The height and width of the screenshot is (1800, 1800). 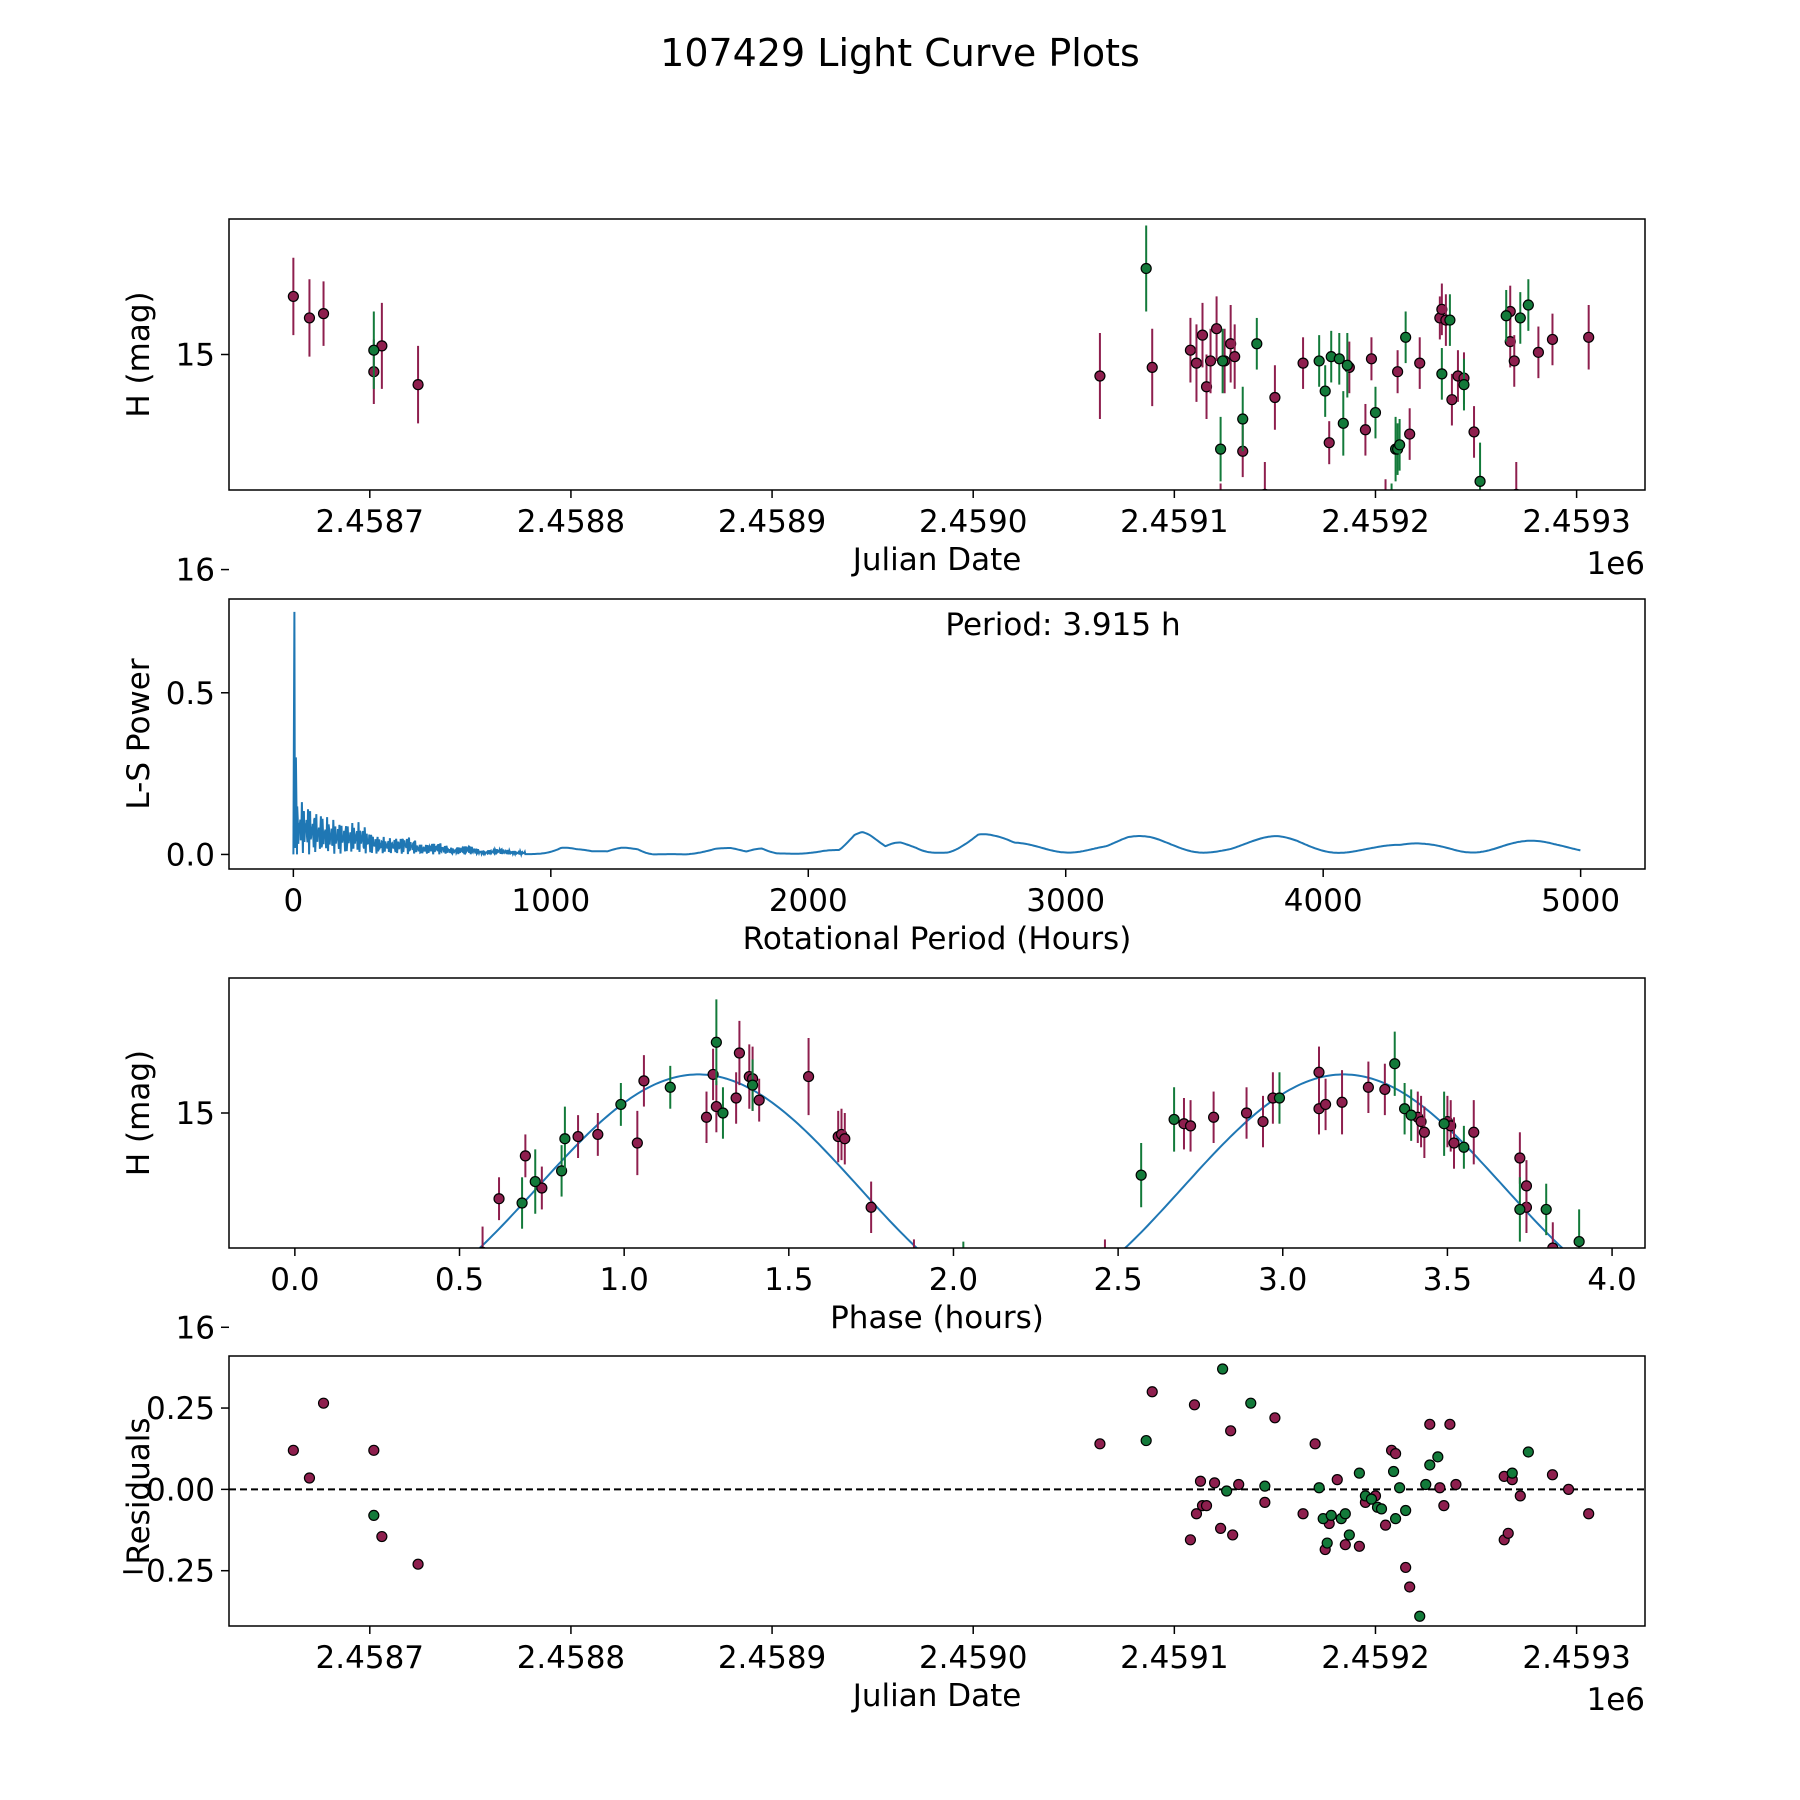 What do you see at coordinates (1615, 564) in the screenshot?
I see `x-offset-label: 1e6` at bounding box center [1615, 564].